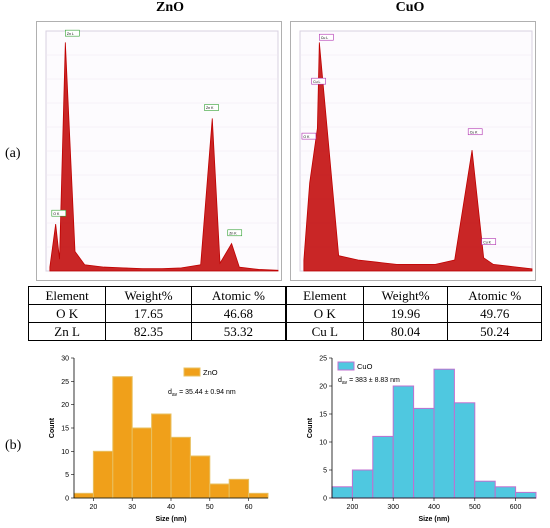 Image resolution: width=550 pixels, height=528 pixels. I want to click on x-tick-label: 400, so click(434, 507).